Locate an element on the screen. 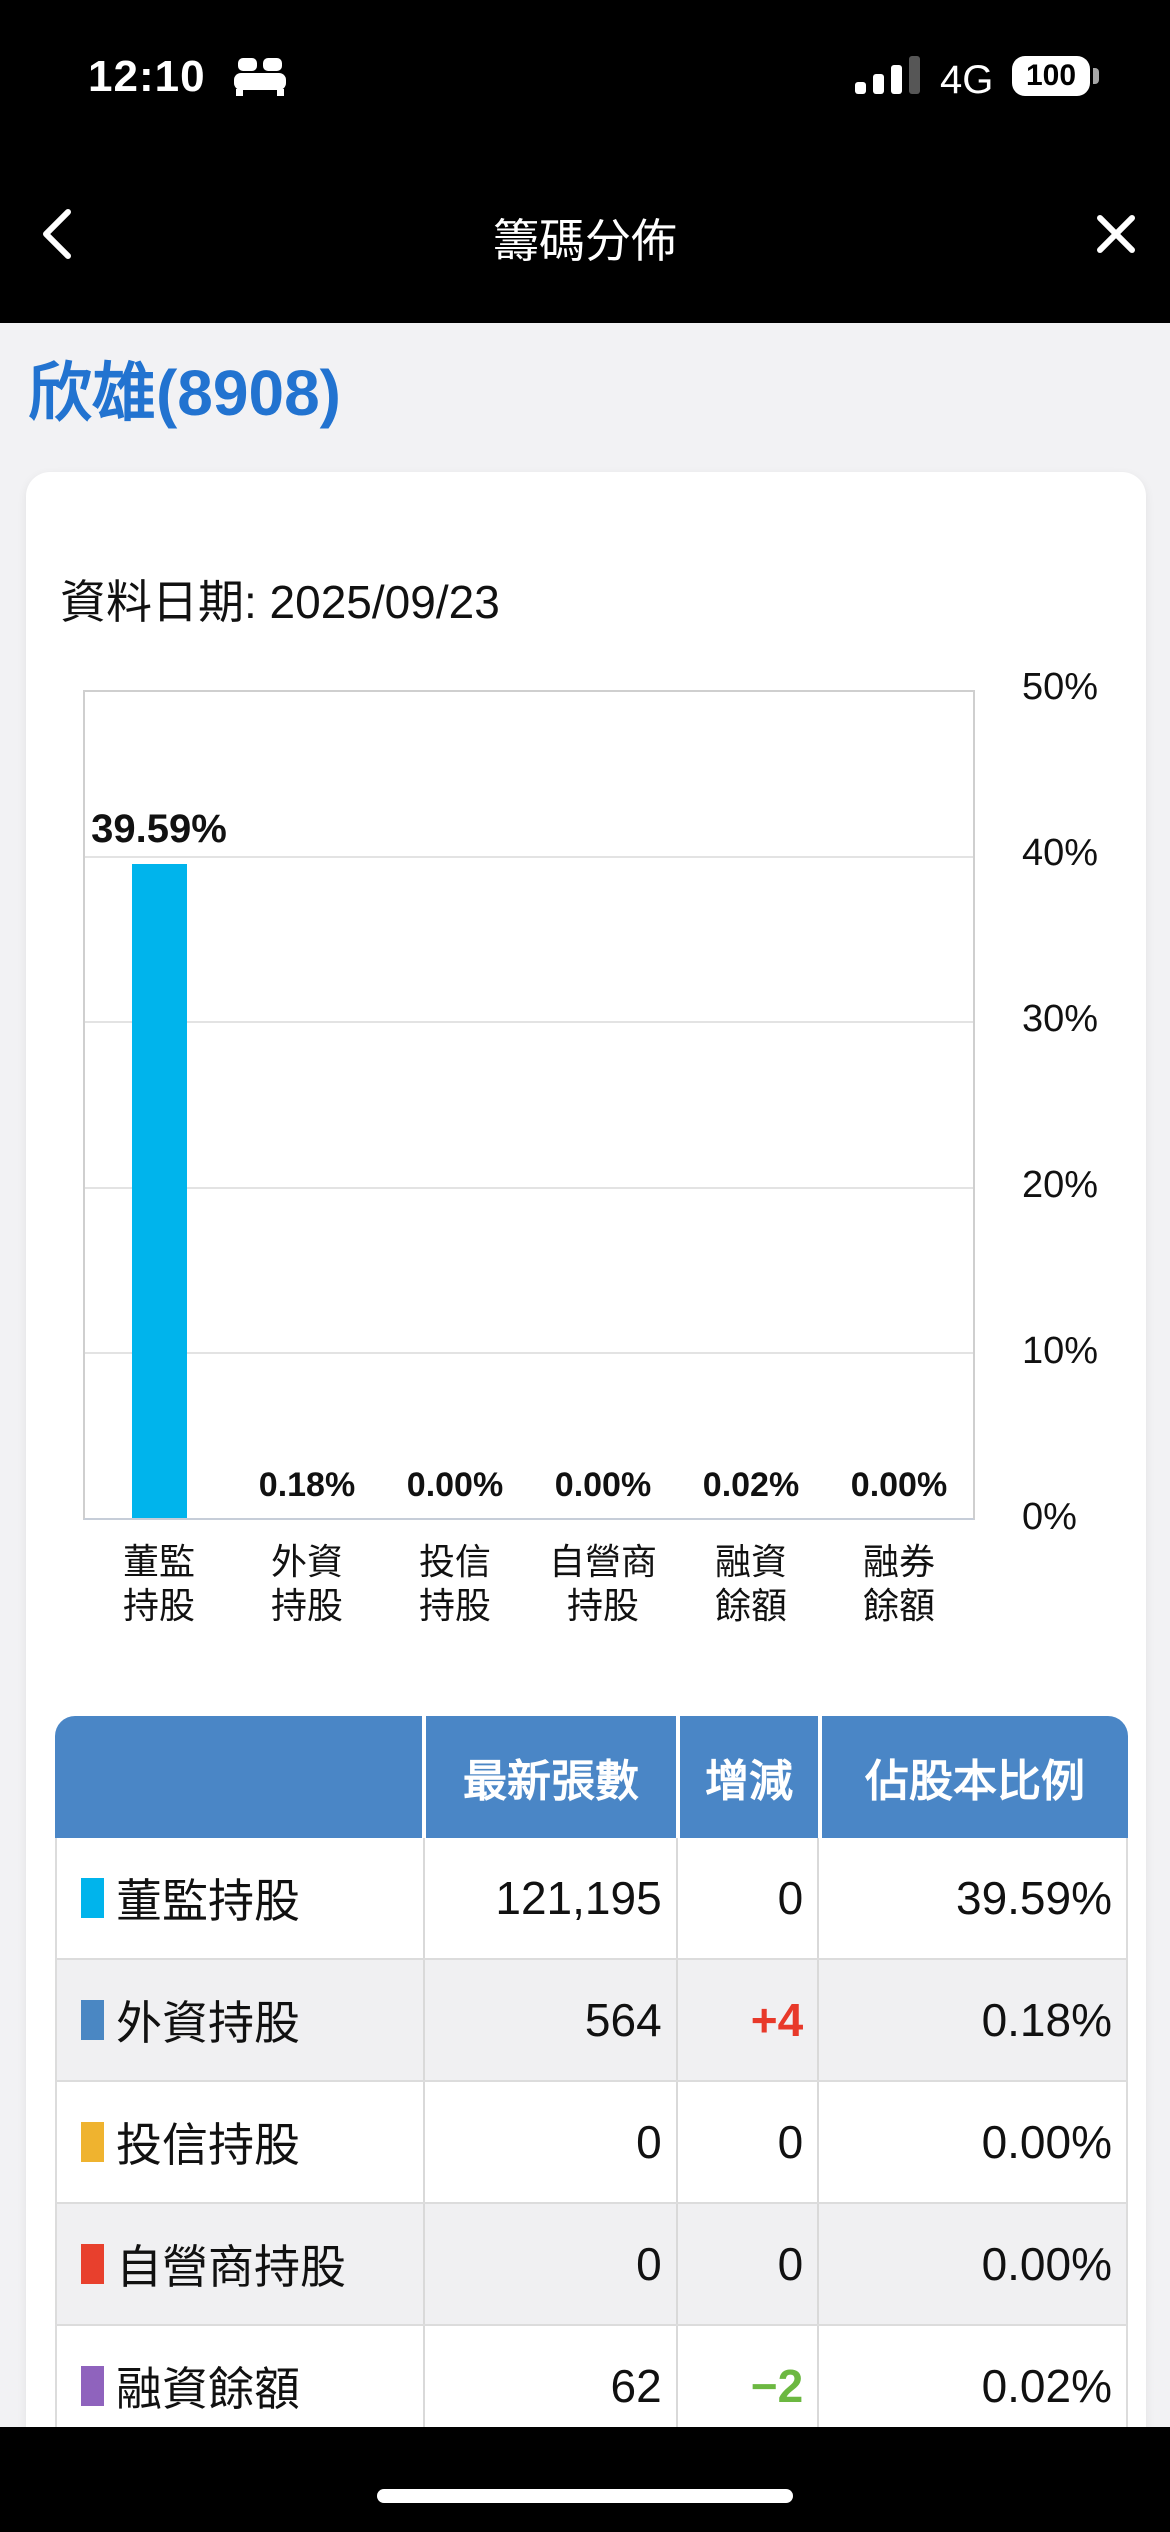  table-row: 自營商持股 0 0 0.00% is located at coordinates (591, 2265).